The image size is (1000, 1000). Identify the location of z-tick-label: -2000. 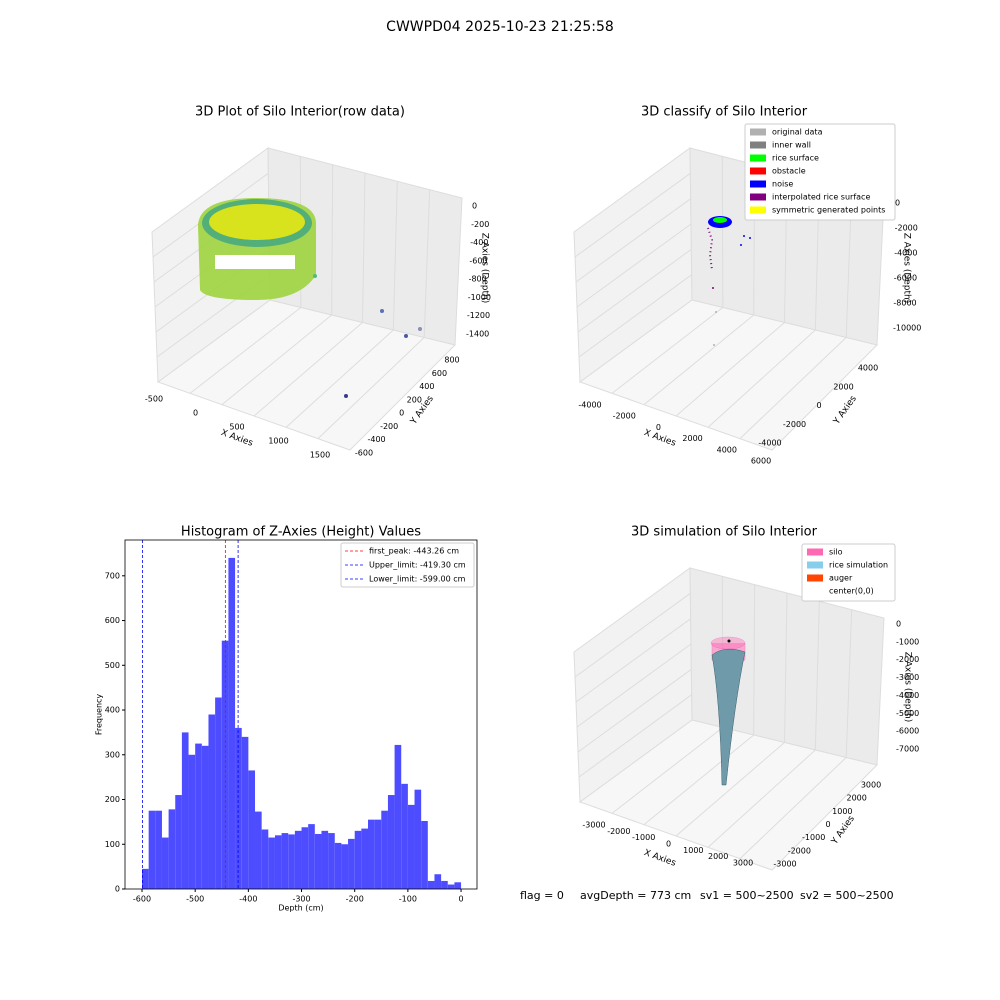
(907, 659).